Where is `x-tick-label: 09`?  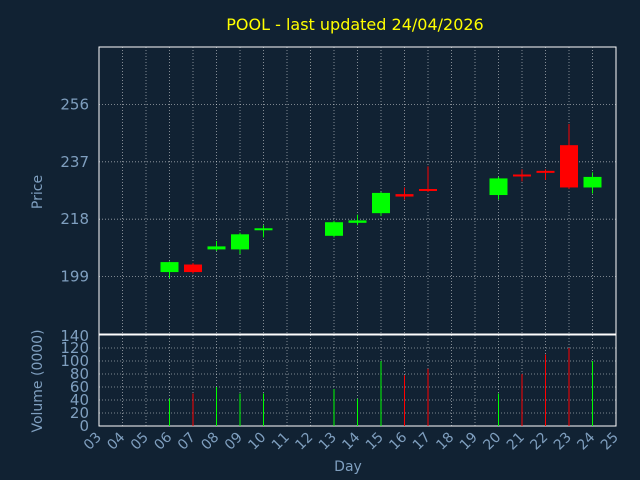 x-tick-label: 09 is located at coordinates (234, 442).